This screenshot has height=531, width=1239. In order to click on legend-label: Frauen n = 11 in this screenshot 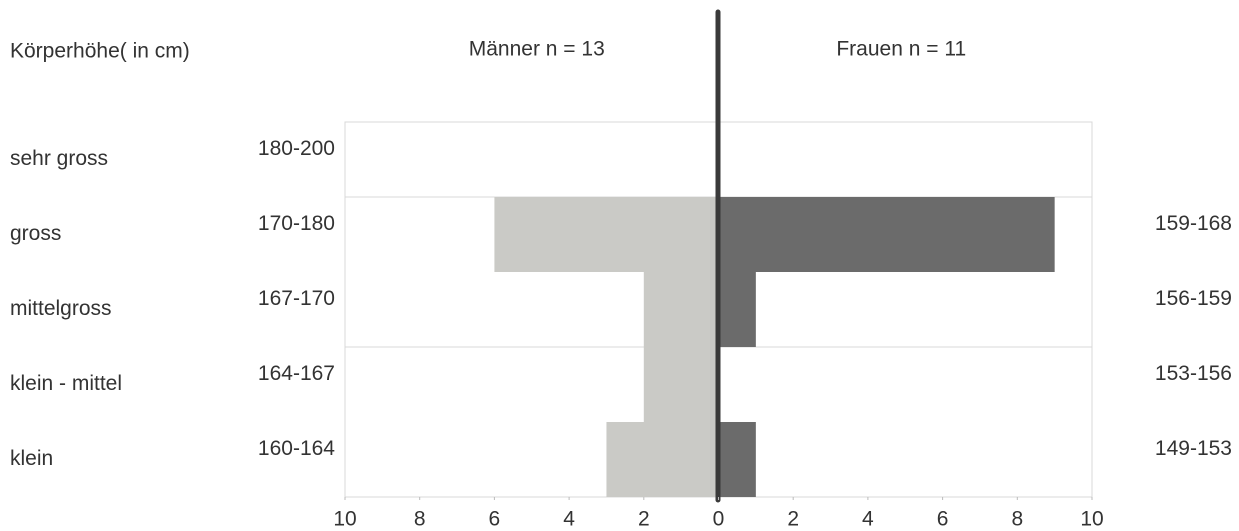, I will do `click(901, 49)`.